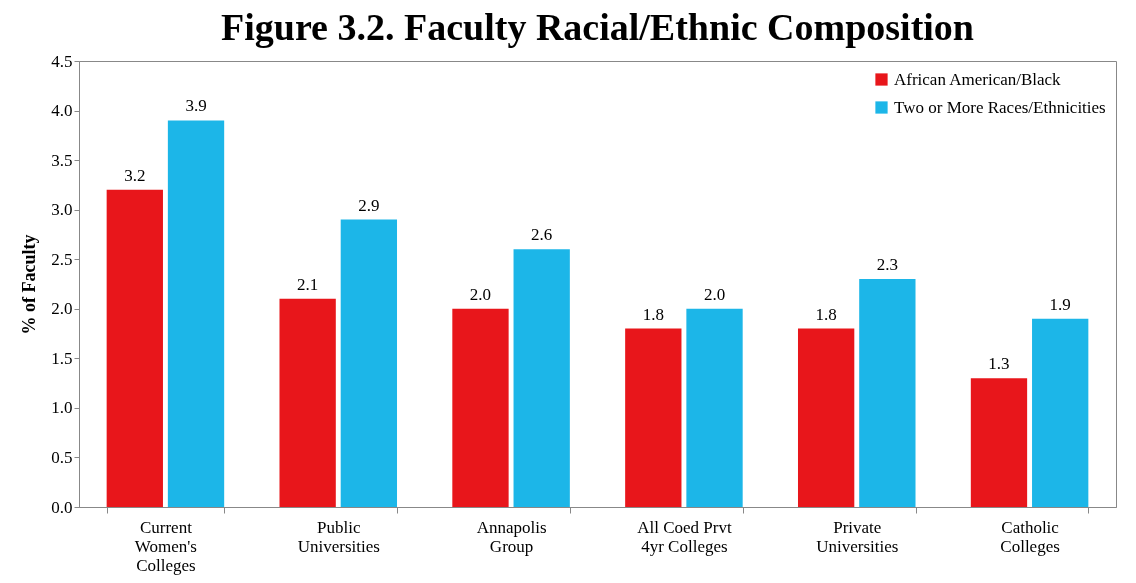 This screenshot has width=1136, height=583. What do you see at coordinates (135, 175) in the screenshot?
I see `data-label: 3.2` at bounding box center [135, 175].